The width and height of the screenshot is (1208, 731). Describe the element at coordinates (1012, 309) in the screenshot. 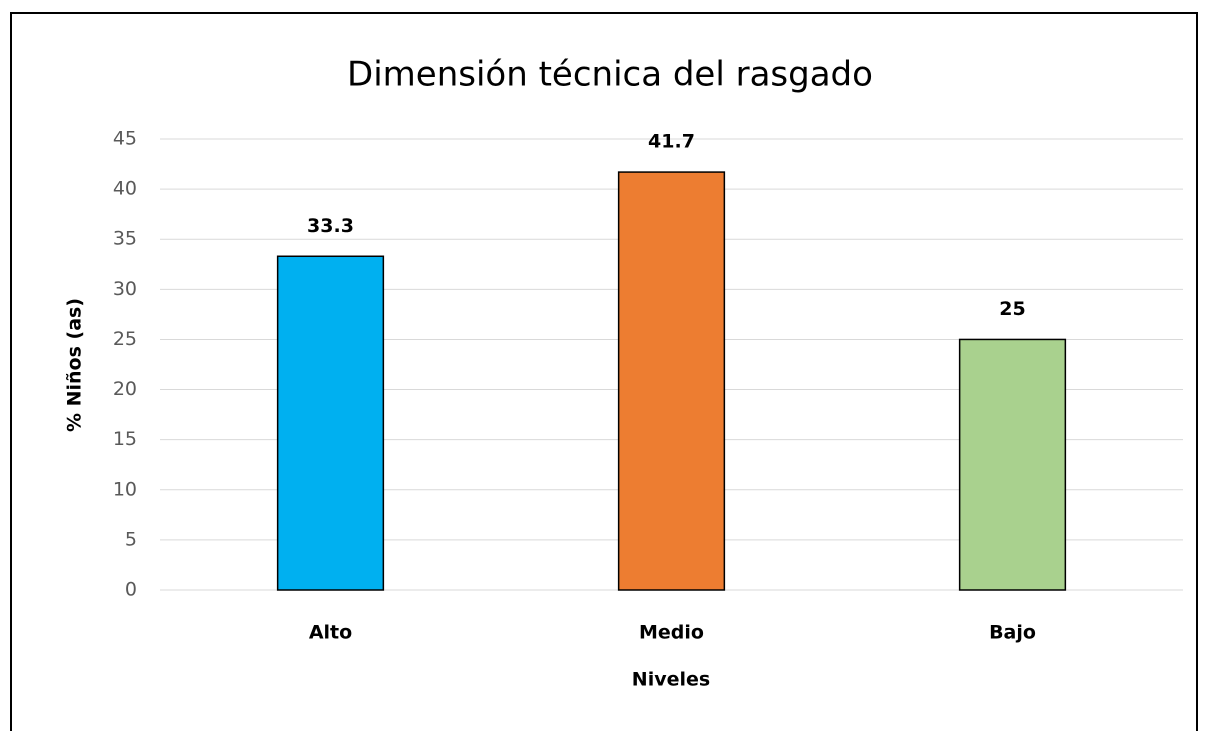

I see `data-label: 25` at that location.